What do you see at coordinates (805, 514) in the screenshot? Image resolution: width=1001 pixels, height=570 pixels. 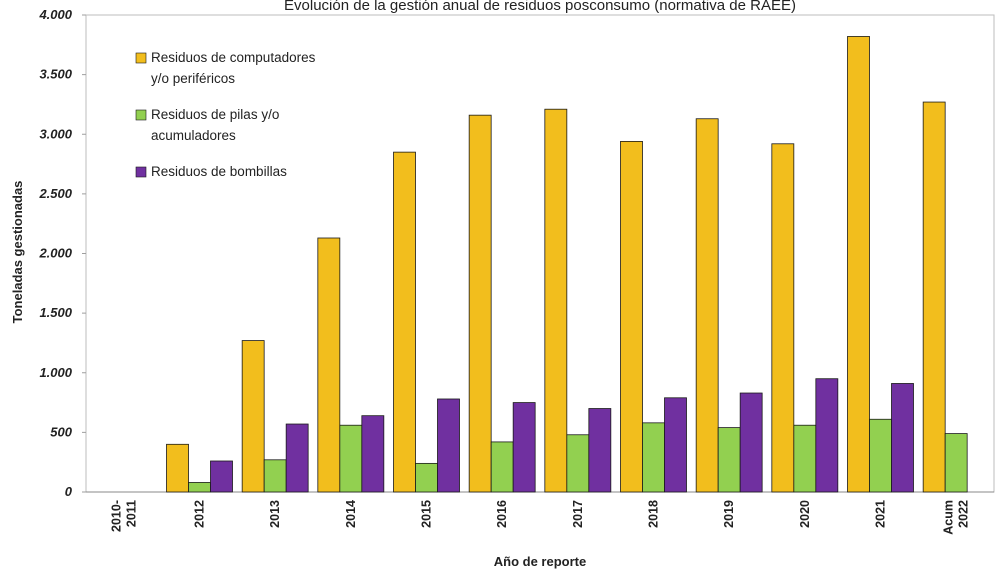 I see `x-tick-label: 2020` at bounding box center [805, 514].